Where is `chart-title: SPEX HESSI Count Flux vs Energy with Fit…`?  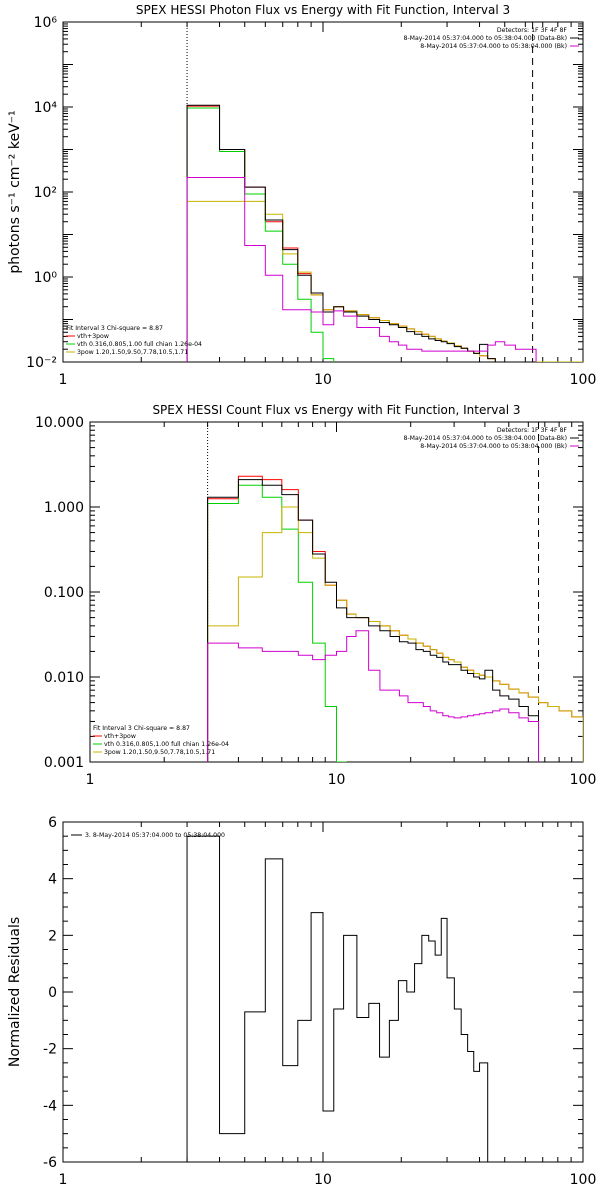 chart-title: SPEX HESSI Count Flux vs Energy with Fit… is located at coordinates (336, 410).